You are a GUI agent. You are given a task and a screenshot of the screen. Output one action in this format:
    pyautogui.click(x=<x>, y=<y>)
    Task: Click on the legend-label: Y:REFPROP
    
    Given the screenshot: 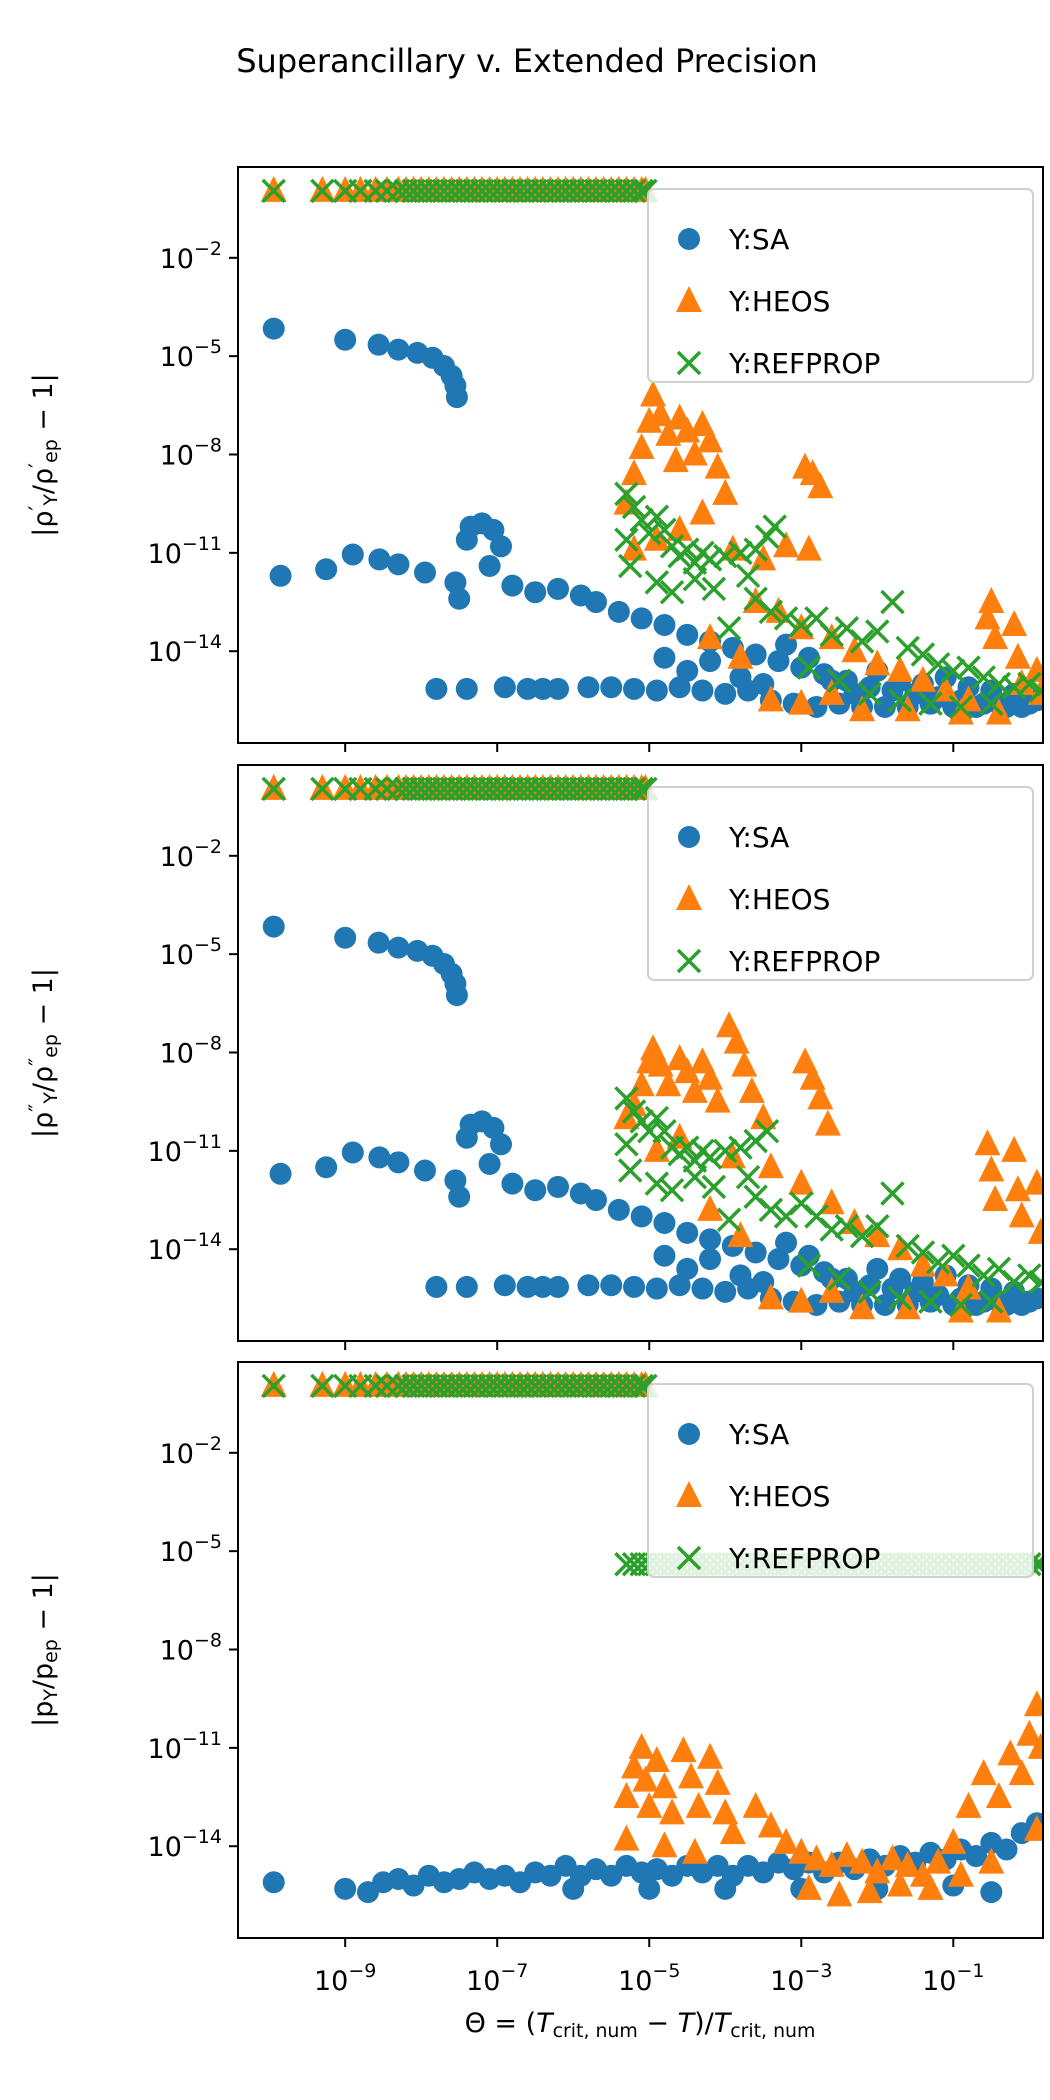 What is the action you would take?
    pyautogui.click(x=804, y=1558)
    